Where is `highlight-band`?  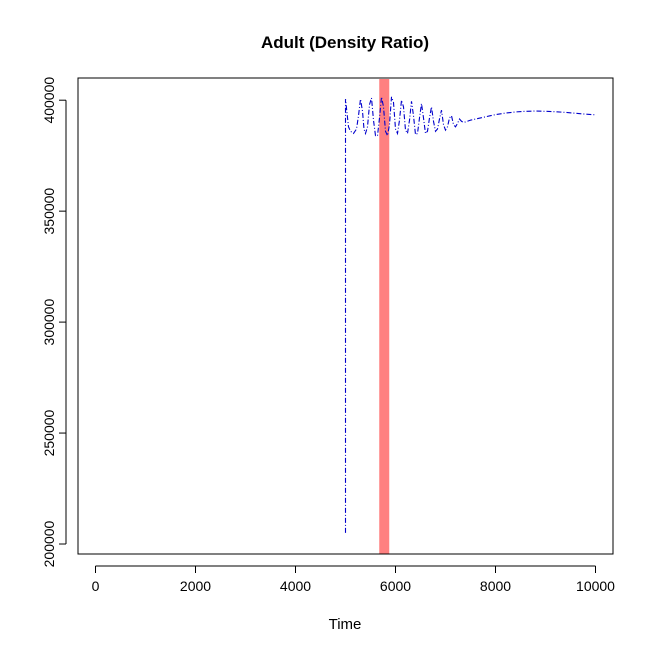
highlight-band is located at coordinates (384, 316).